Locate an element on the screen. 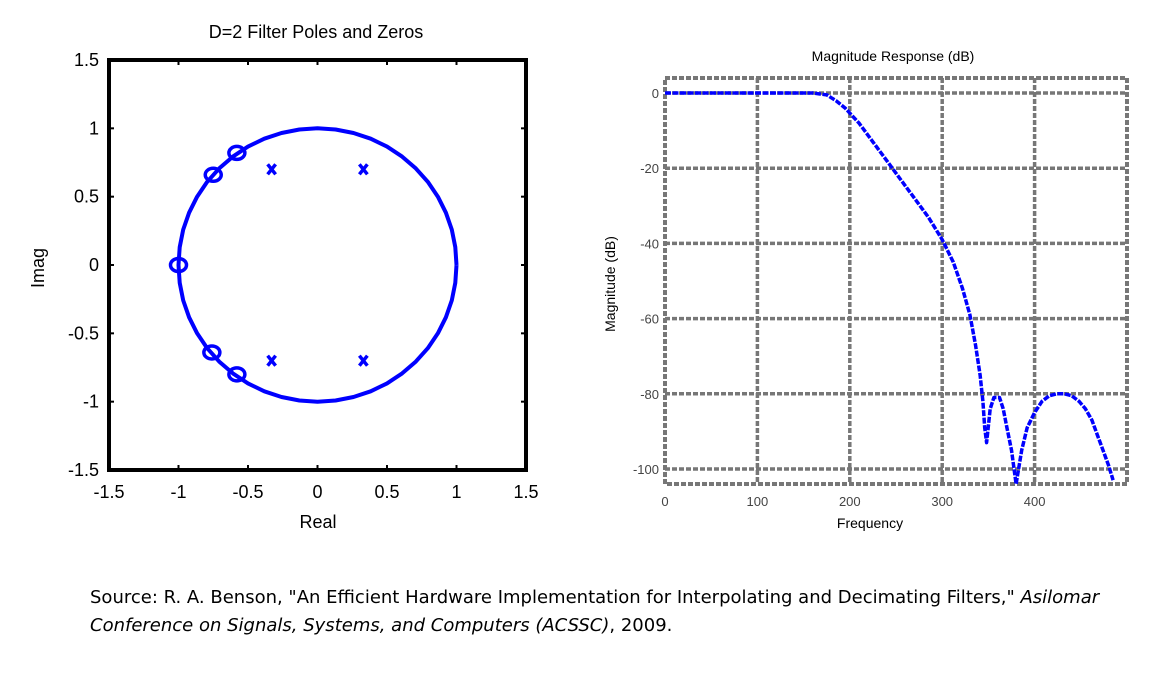  unit-circle is located at coordinates (317, 265).